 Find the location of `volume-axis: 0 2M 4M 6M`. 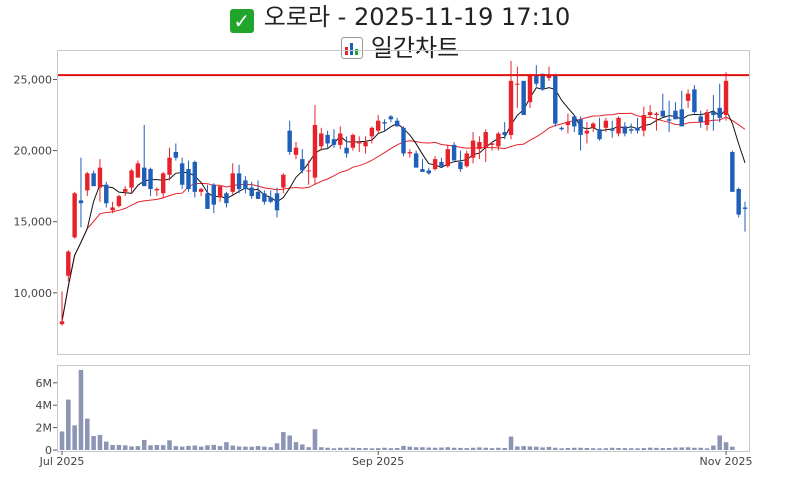

volume-axis: 0 2M 4M 6M is located at coordinates (46, 417).